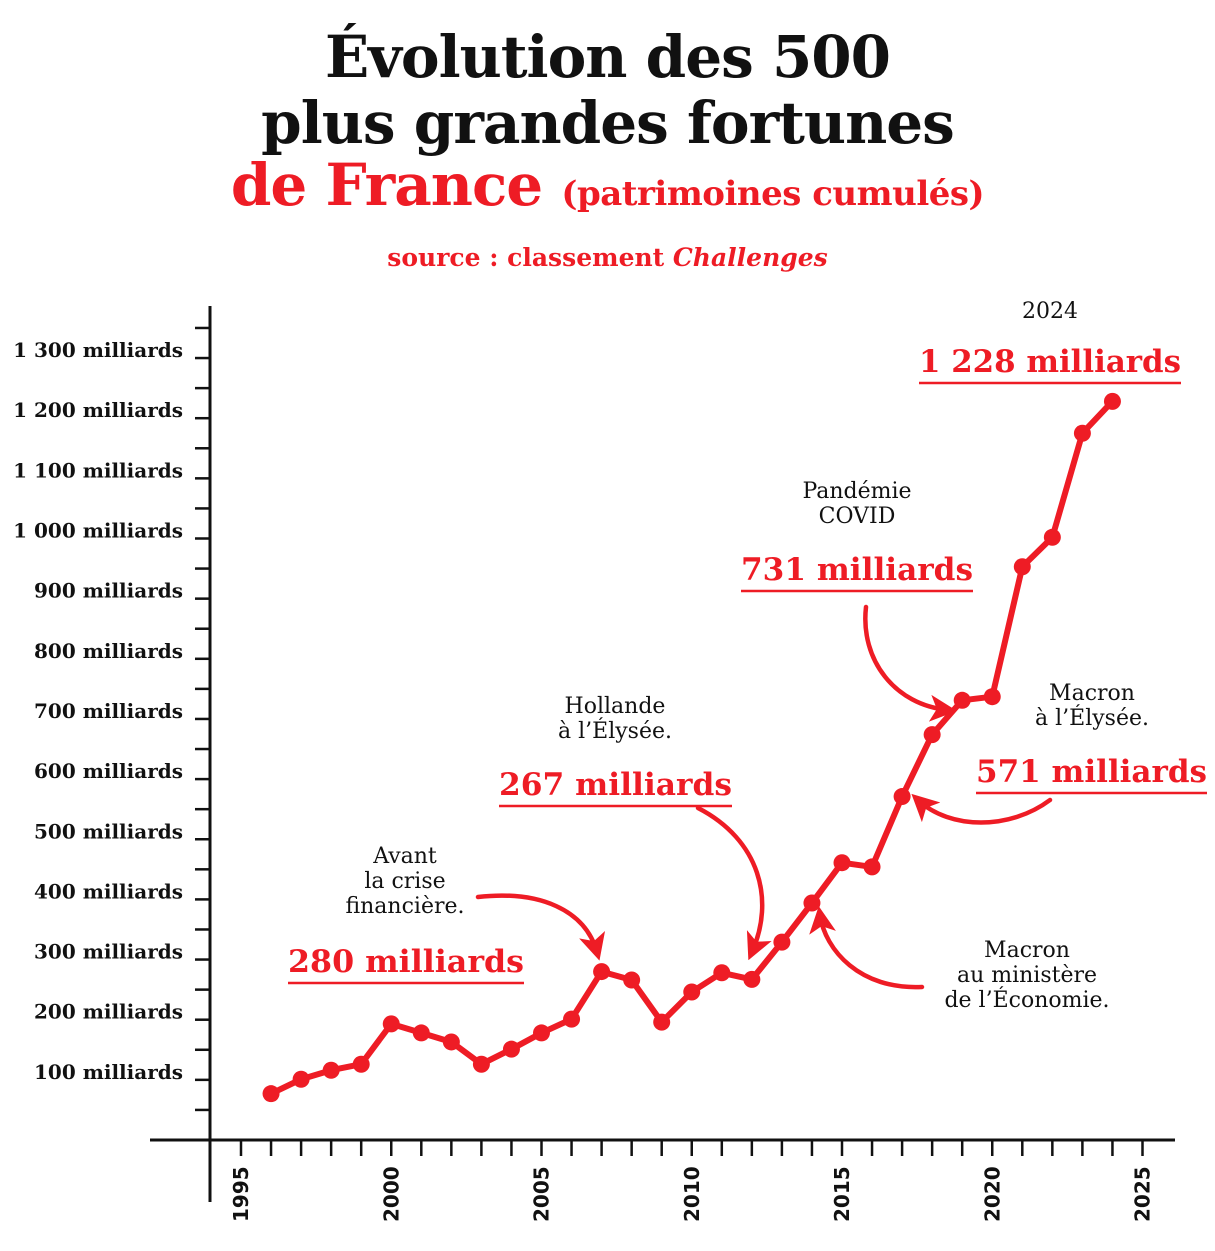 Image resolution: width=1215 pixels, height=1251 pixels. I want to click on x-tick-label: 1995, so click(241, 1194).